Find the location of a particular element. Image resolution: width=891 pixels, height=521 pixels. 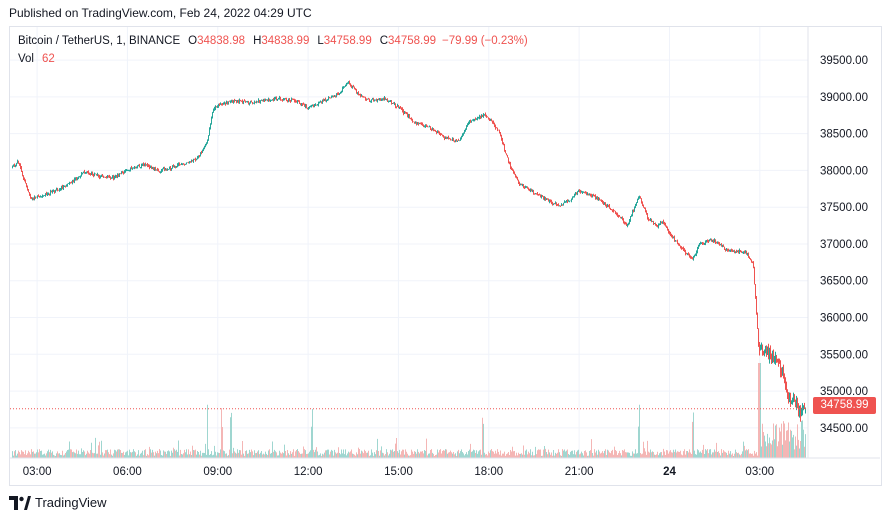

high-value: 34838.99 is located at coordinates (285, 41).